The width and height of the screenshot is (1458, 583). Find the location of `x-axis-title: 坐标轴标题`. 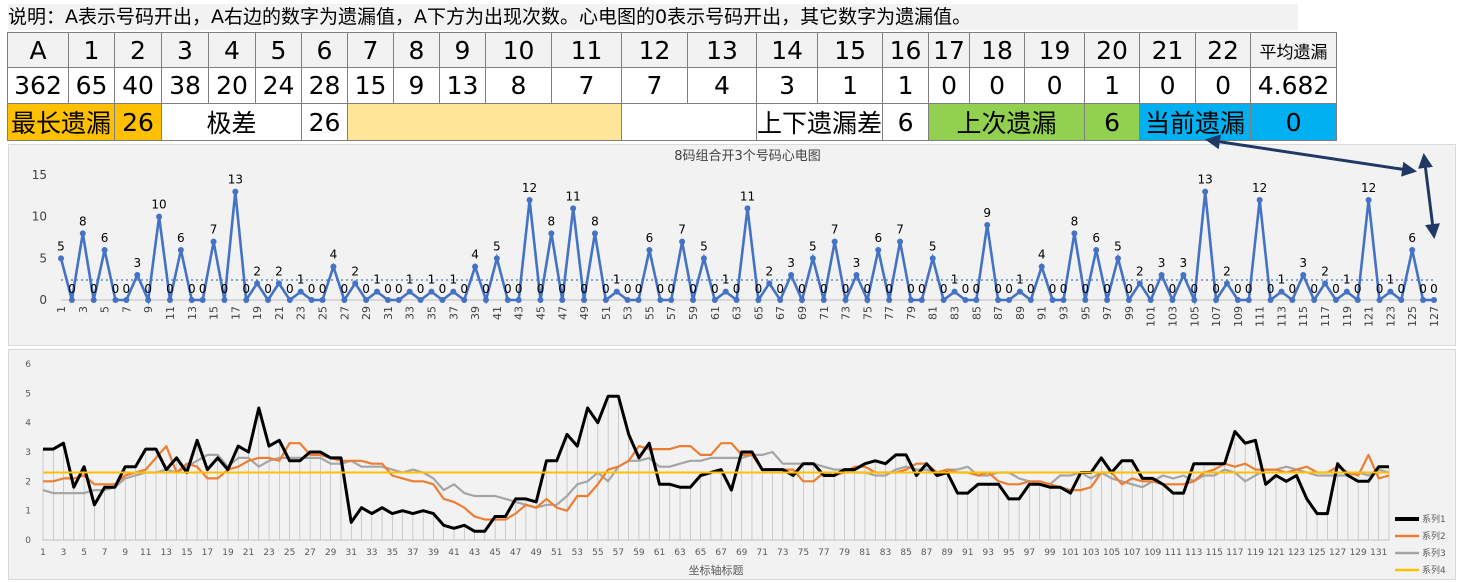

x-axis-title: 坐标轴标题 is located at coordinates (716, 570).